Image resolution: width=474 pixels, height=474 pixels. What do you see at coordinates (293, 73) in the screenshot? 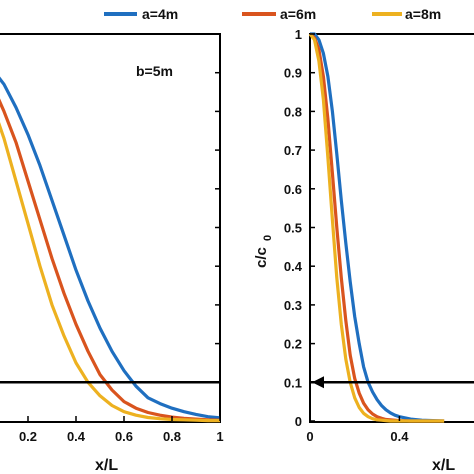
I see `right-y-tick-label: 0.9` at bounding box center [293, 73].